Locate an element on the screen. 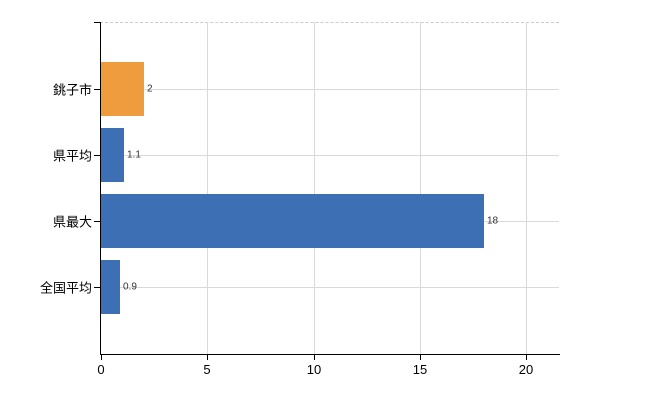 The image size is (650, 400). x-tick-label: 10 is located at coordinates (314, 369).